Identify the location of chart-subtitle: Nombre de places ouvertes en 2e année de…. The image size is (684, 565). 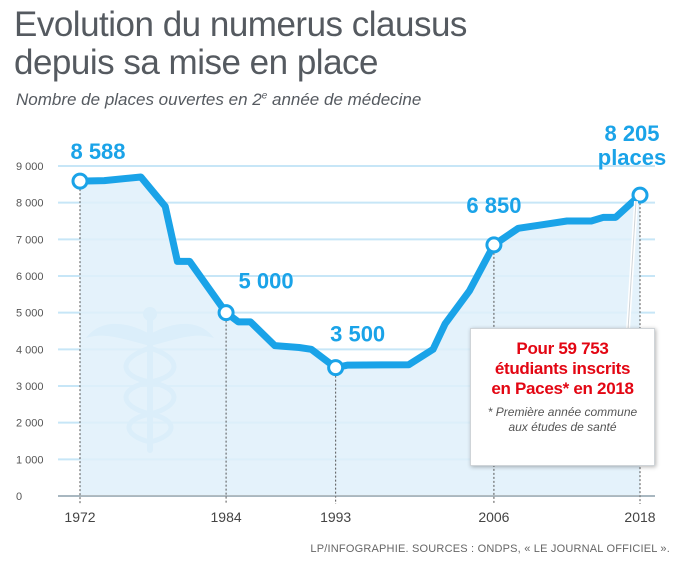
(218, 100).